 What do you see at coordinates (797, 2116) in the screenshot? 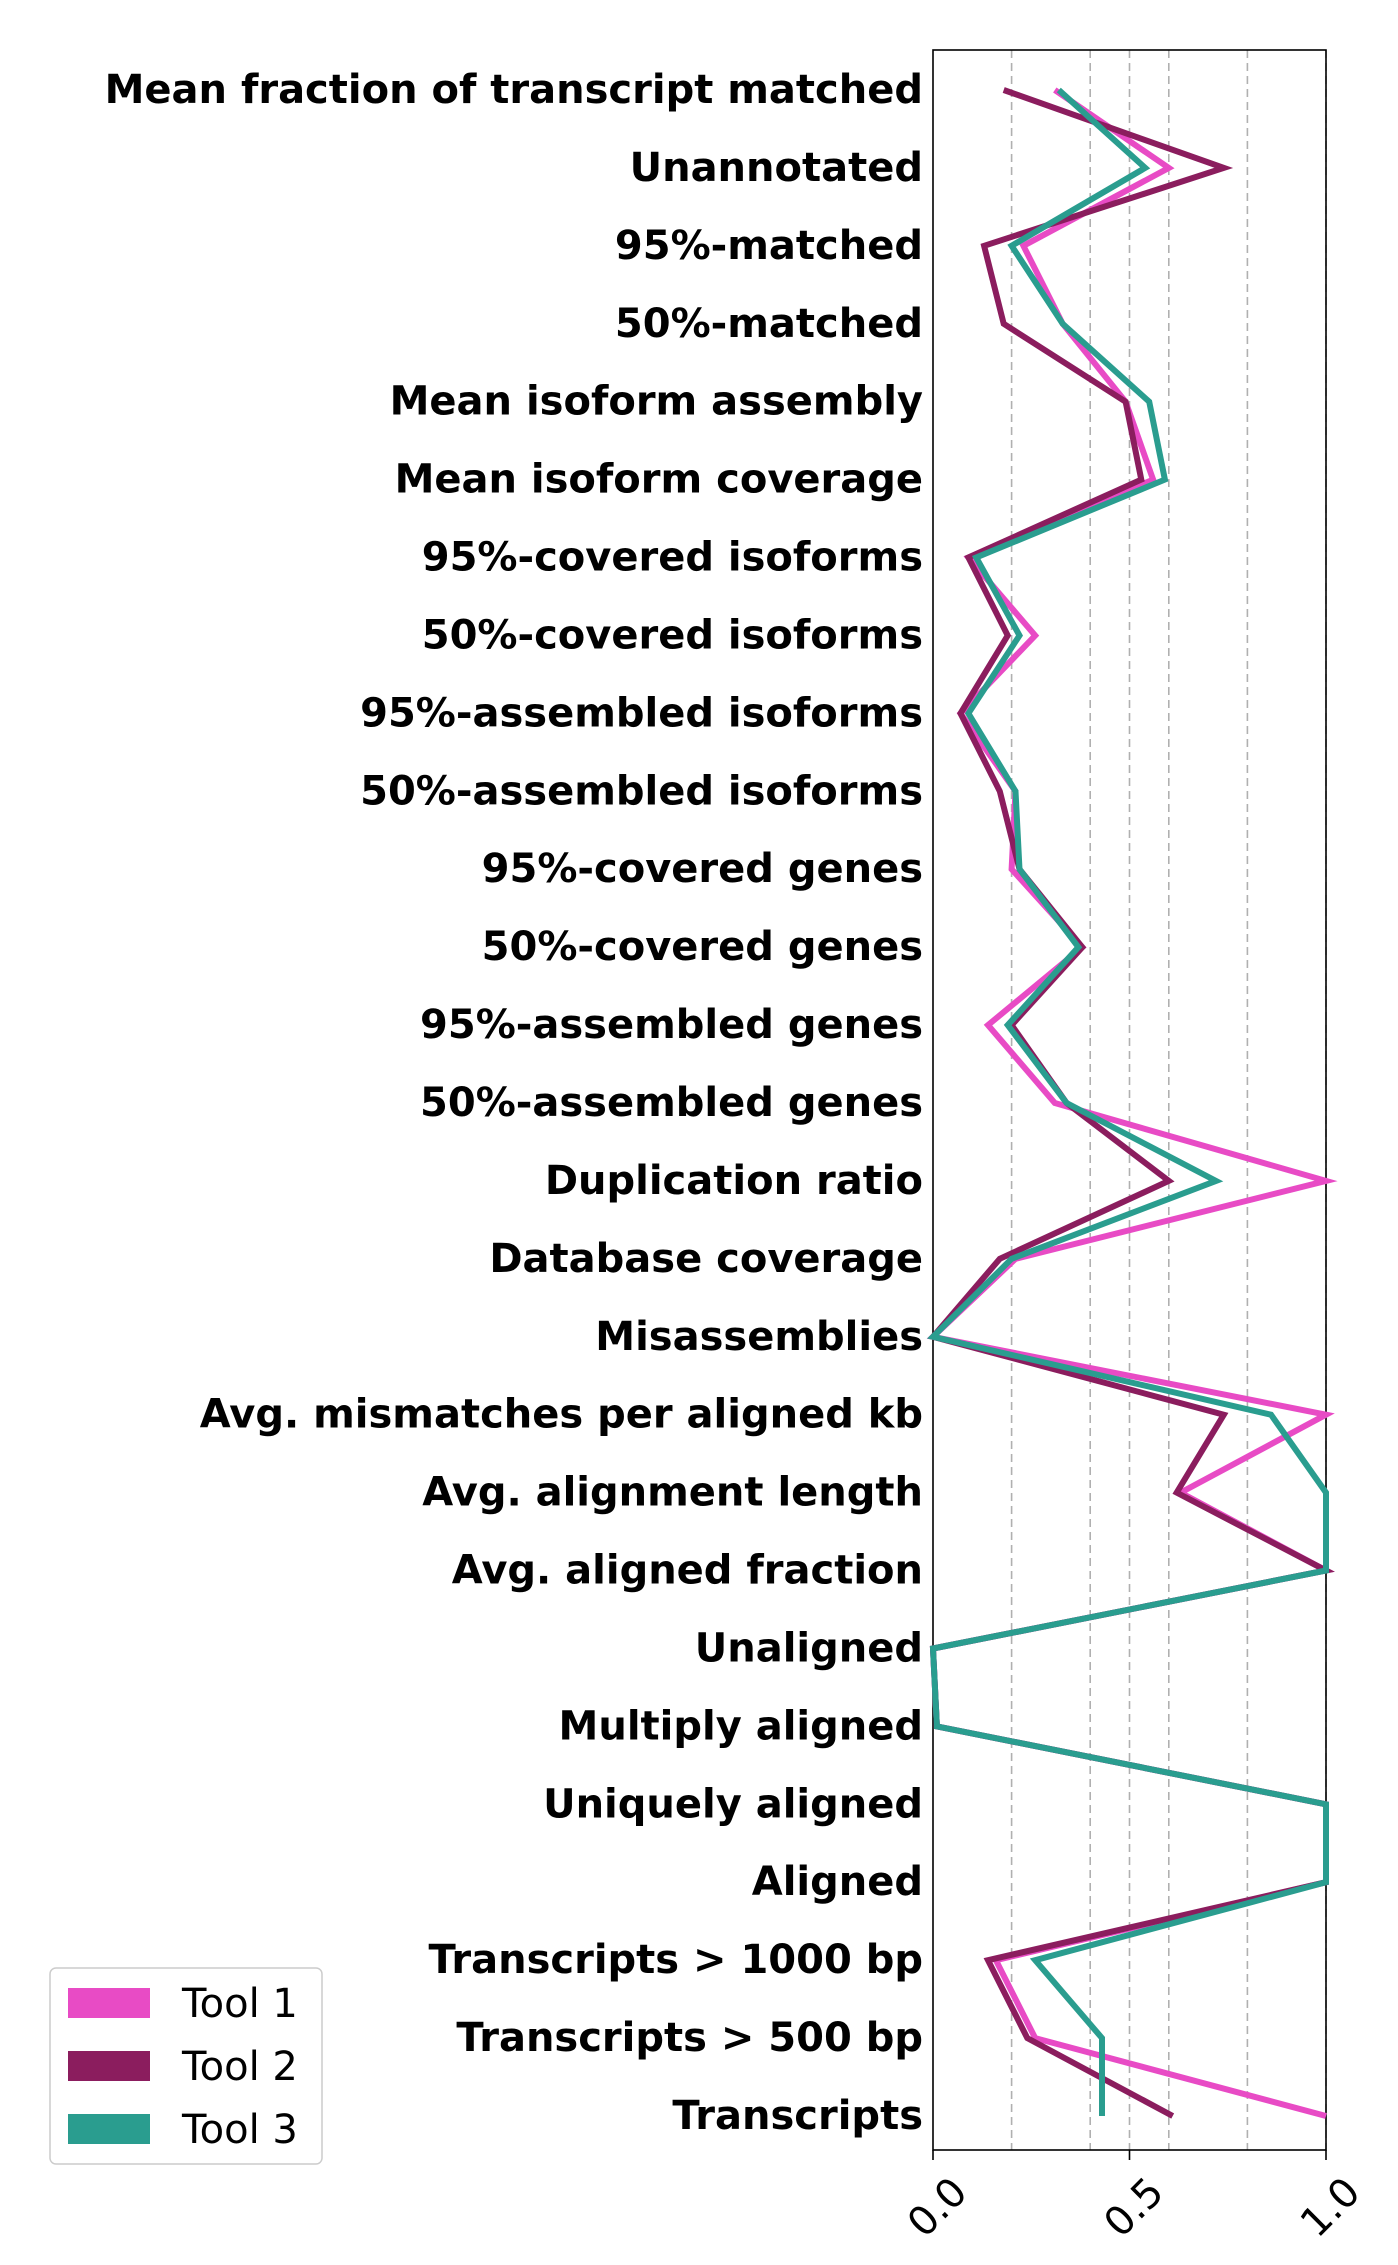
I see `category-label: Transcripts` at bounding box center [797, 2116].